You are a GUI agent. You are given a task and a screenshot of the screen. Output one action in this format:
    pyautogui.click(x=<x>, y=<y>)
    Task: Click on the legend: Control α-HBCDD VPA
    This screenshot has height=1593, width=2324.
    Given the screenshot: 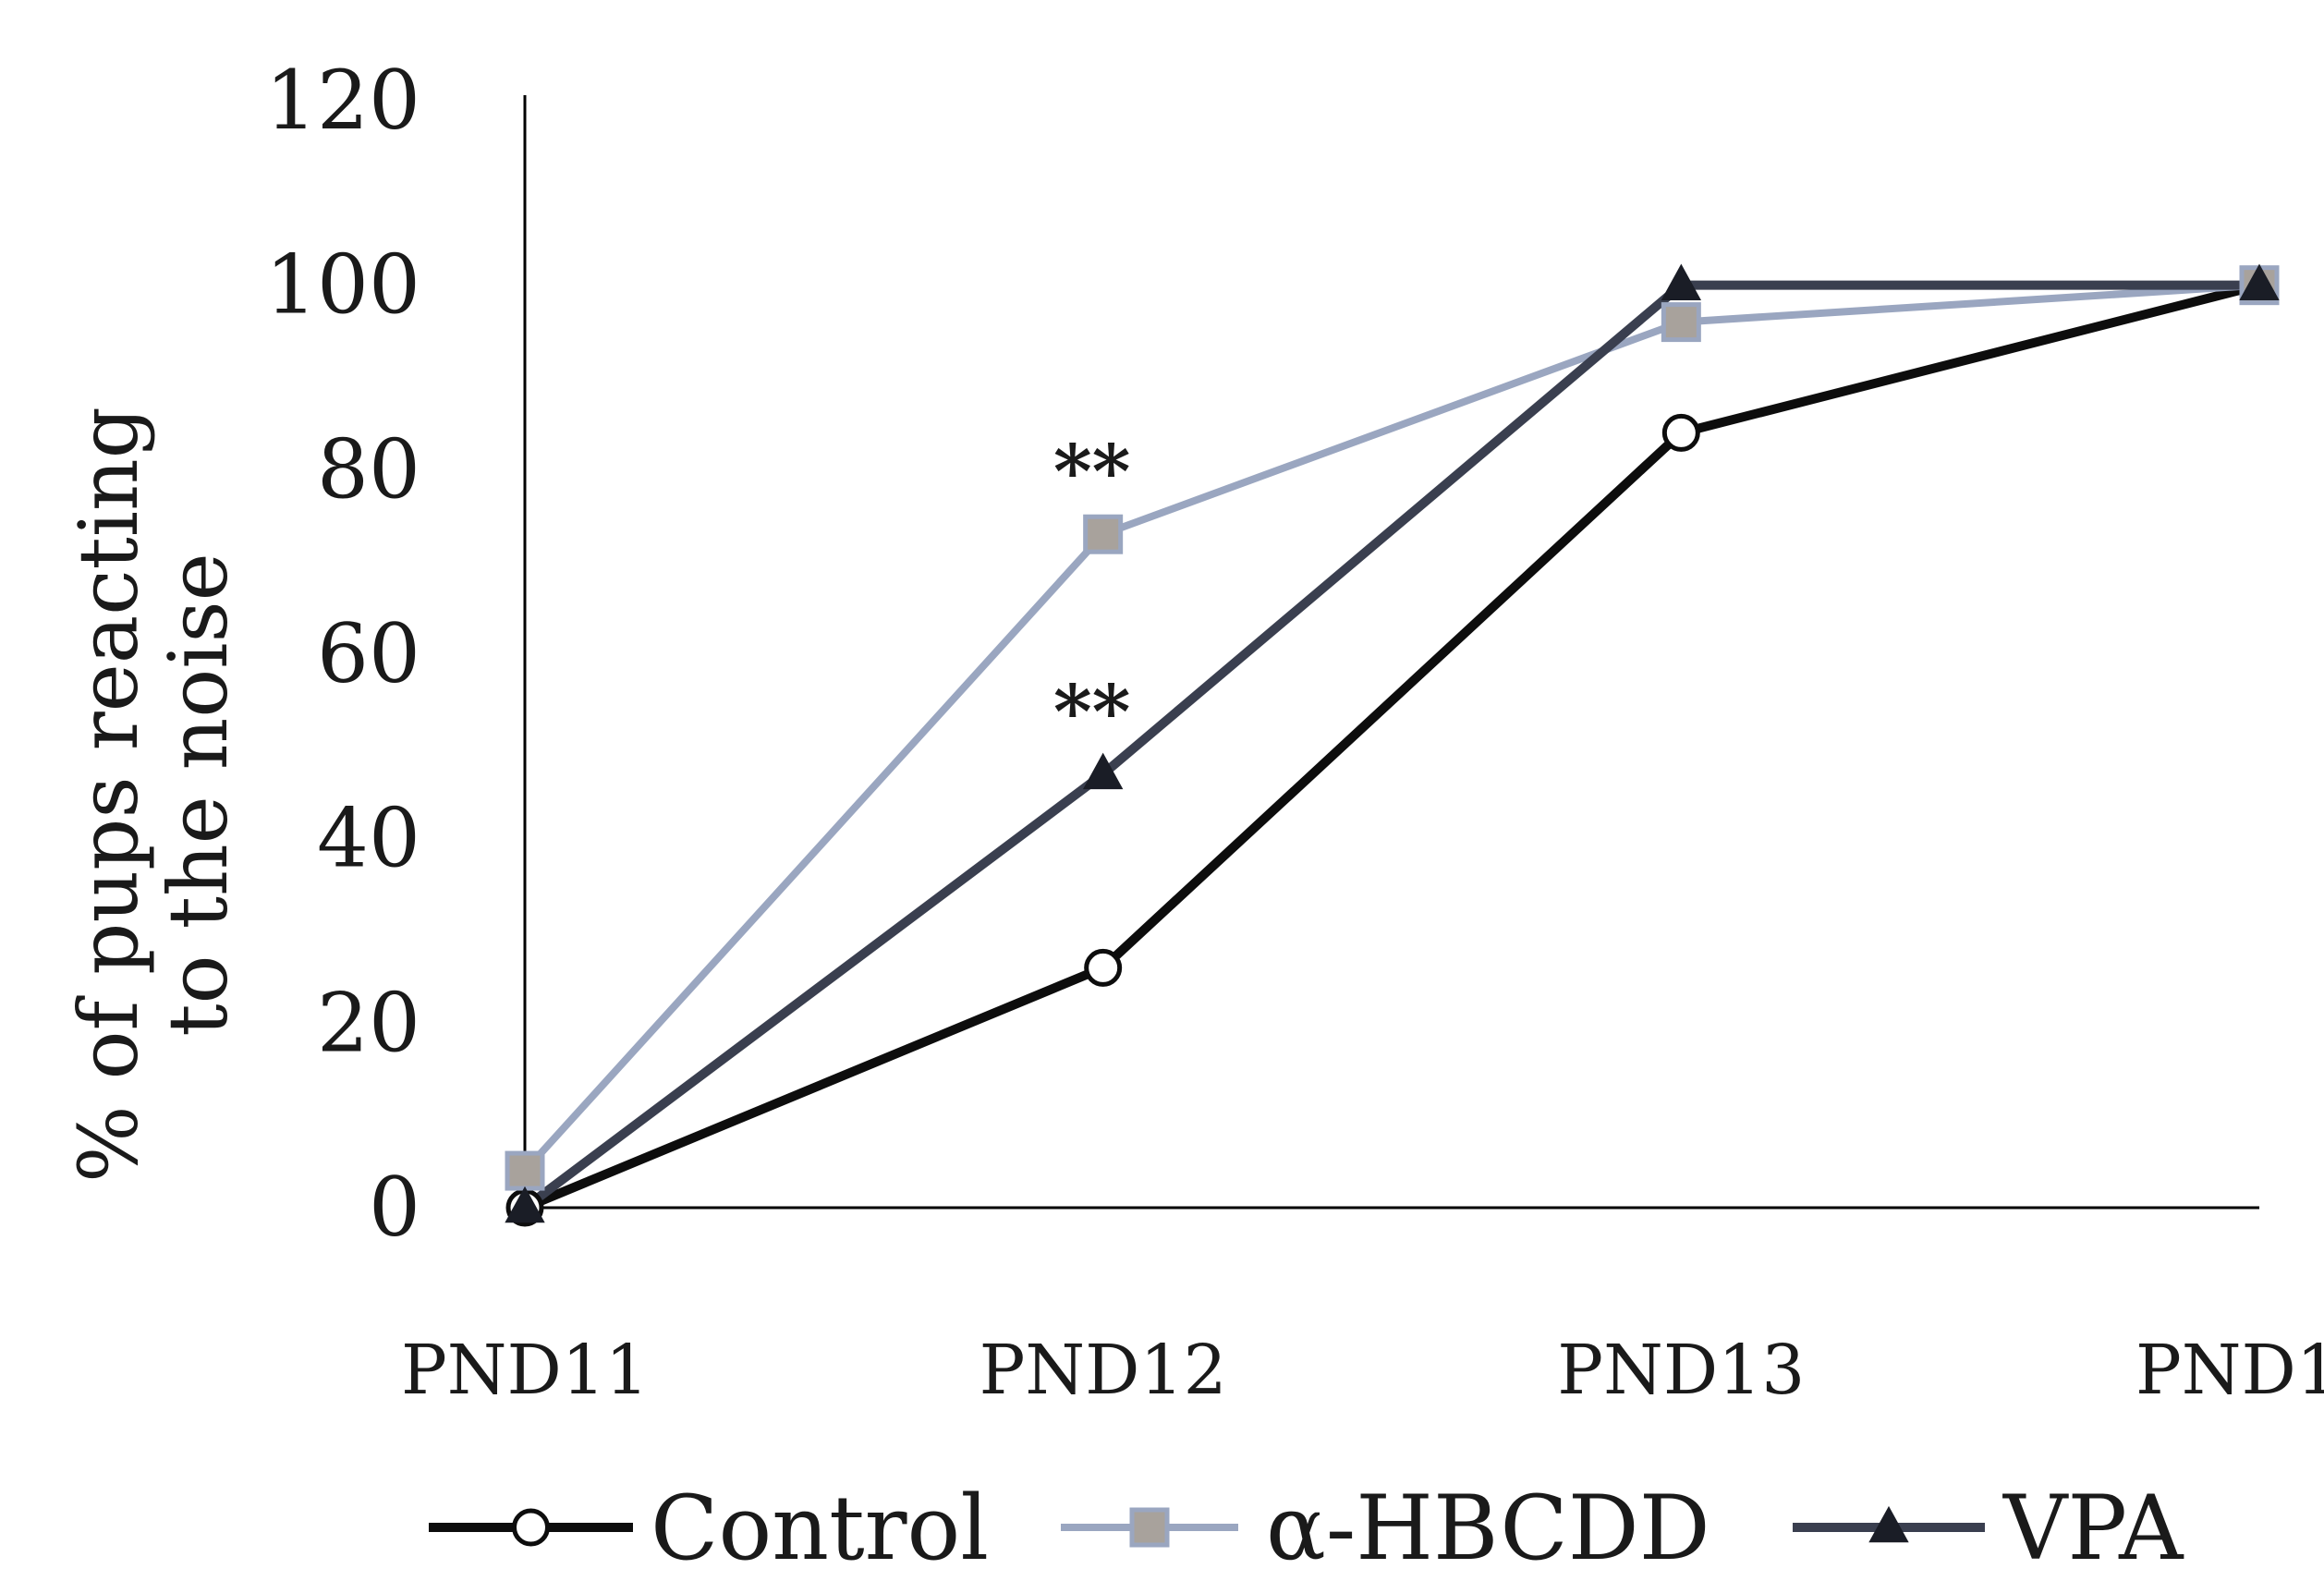 What is the action you would take?
    pyautogui.click(x=1306, y=1528)
    